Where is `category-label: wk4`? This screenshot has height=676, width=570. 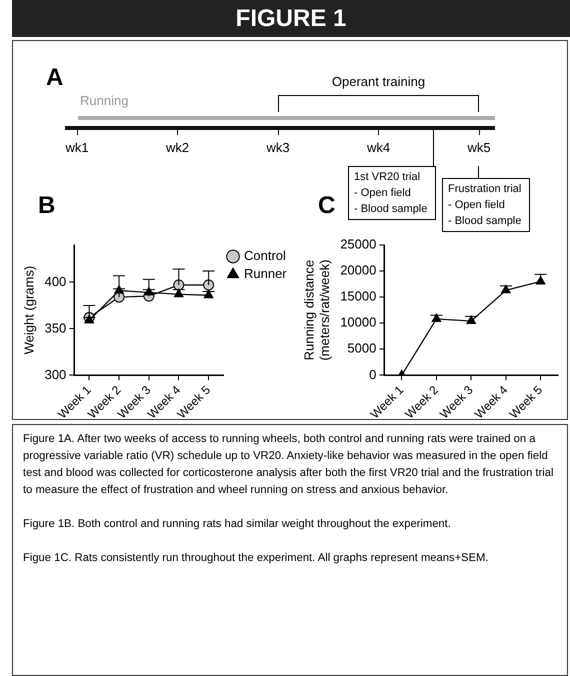 category-label: wk4 is located at coordinates (379, 147).